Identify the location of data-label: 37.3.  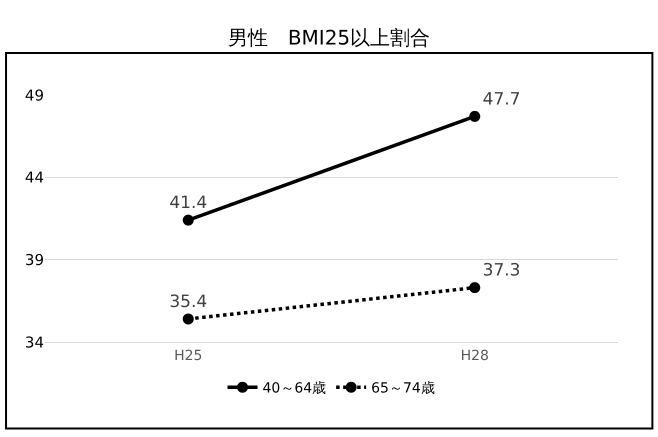
(501, 270).